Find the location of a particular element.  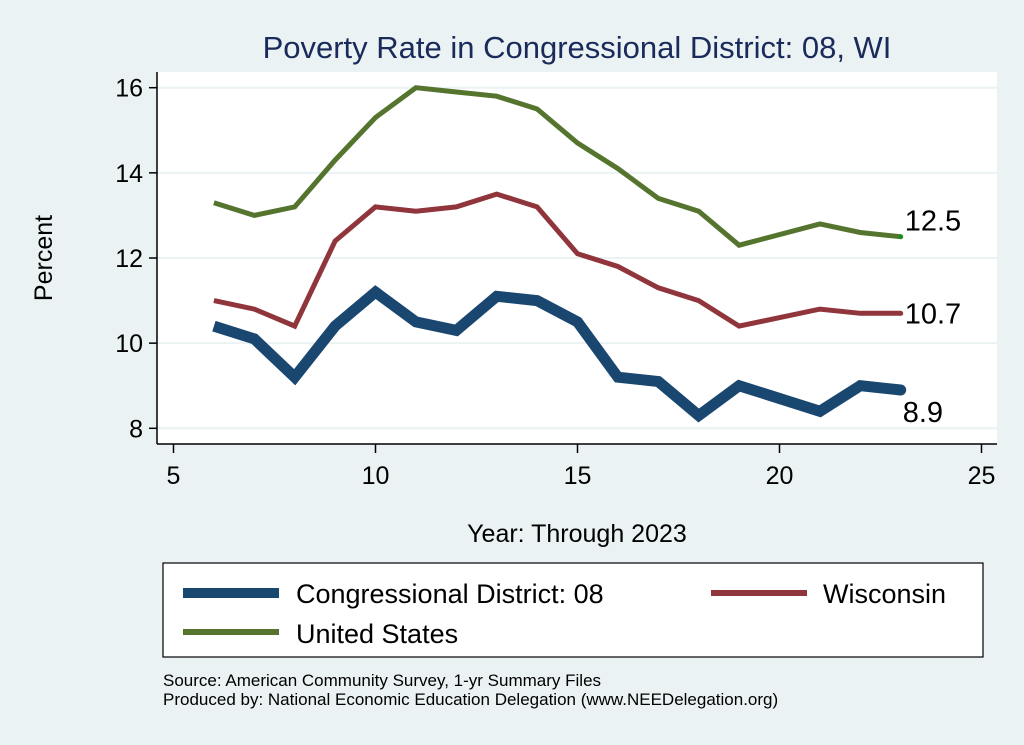

y-axis-title: Percent is located at coordinates (44, 258).